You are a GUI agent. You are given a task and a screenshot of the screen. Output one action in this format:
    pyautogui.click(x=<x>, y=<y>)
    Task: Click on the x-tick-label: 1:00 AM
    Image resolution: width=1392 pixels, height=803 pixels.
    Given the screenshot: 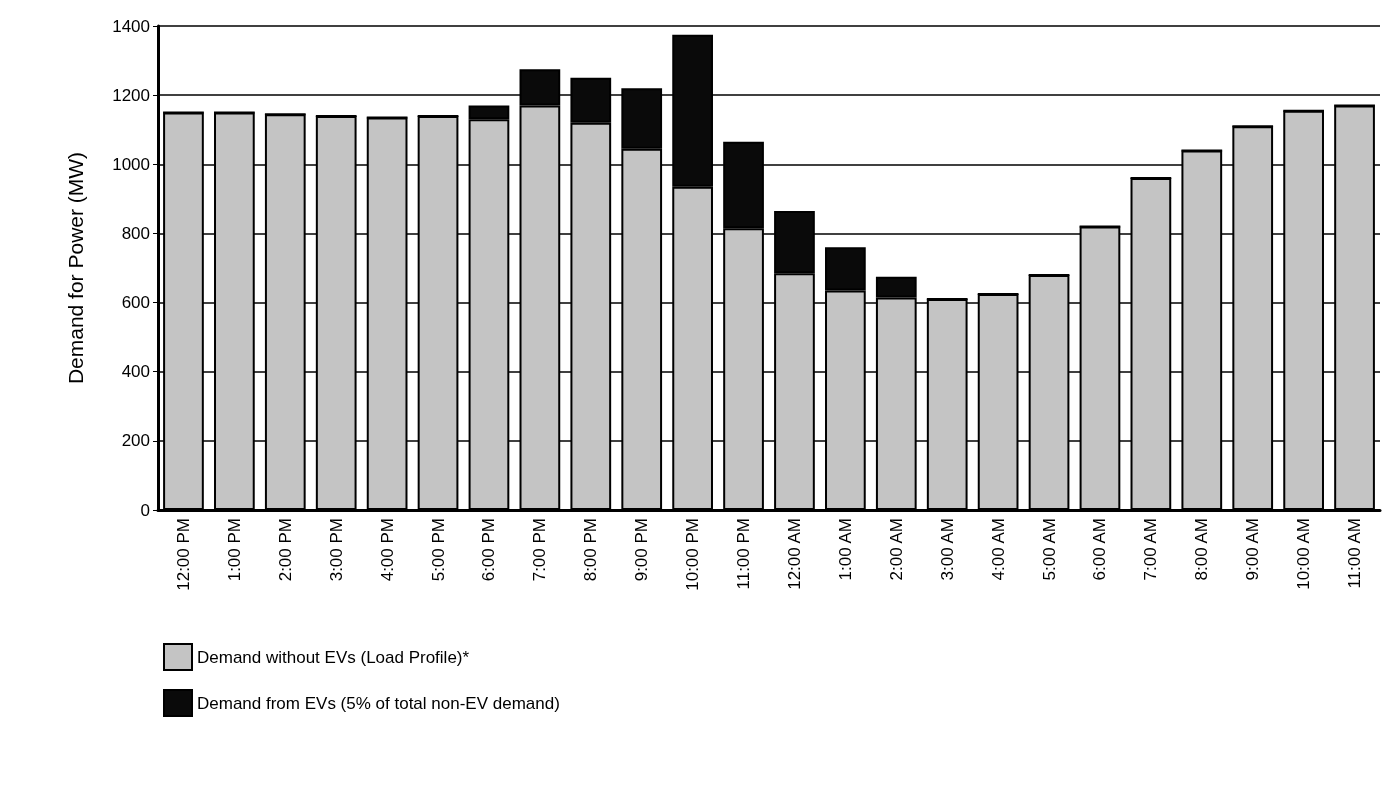 What is the action you would take?
    pyautogui.click(x=845, y=549)
    